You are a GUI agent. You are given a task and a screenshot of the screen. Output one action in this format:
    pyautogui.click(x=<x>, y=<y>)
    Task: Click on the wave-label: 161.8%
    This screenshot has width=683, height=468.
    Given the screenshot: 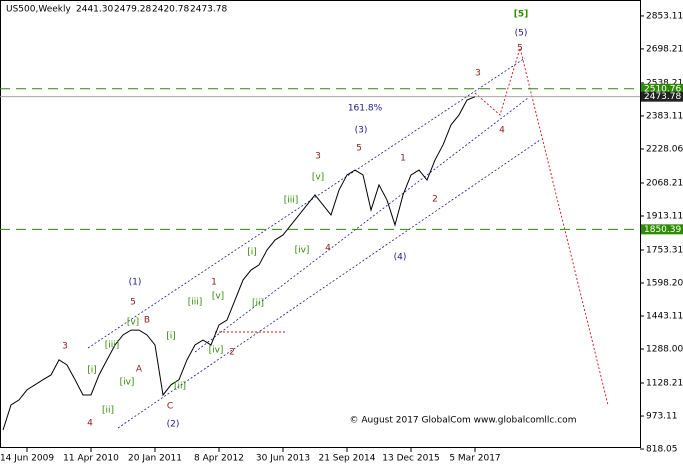 What is the action you would take?
    pyautogui.click(x=365, y=109)
    